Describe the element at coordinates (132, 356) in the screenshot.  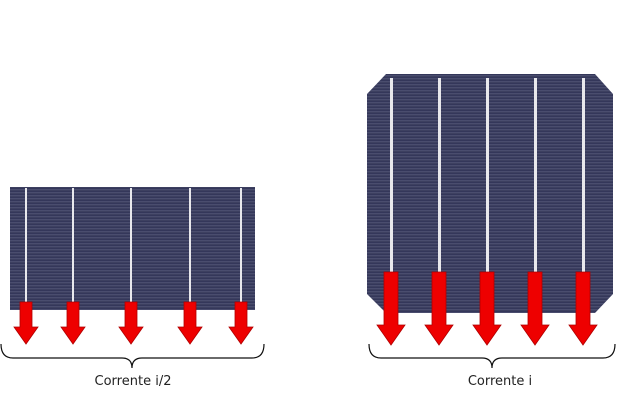
I see `half-cell-bracket` at that location.